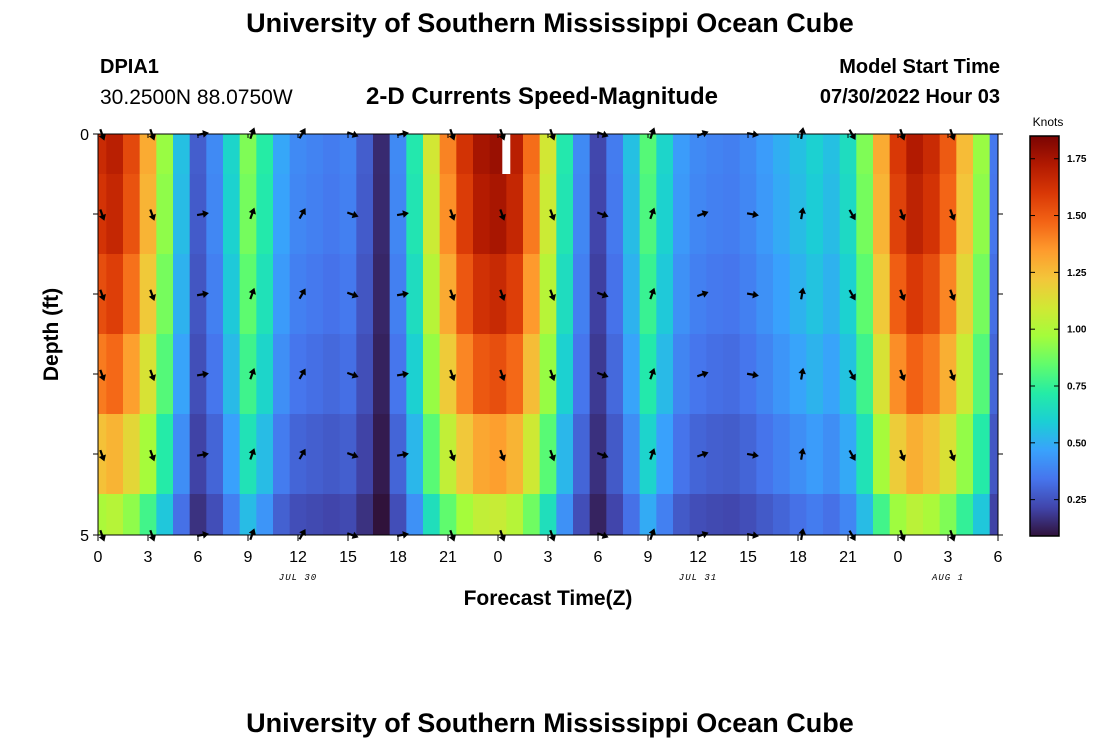 The image size is (1100, 750). I want to click on x-tick-label: 21, so click(848, 557).